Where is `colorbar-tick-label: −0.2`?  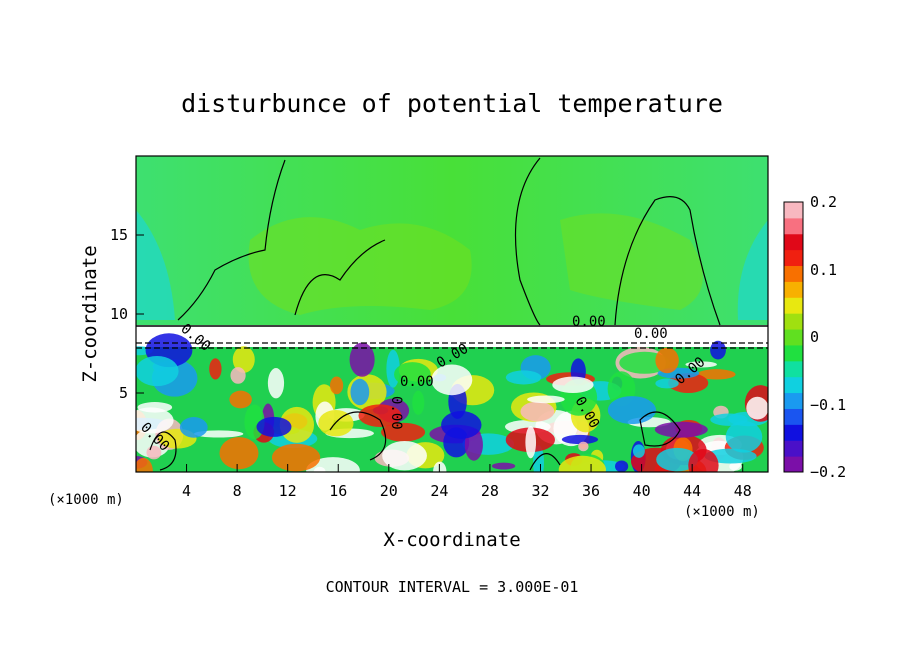
colorbar-tick-label: −0.2 is located at coordinates (828, 472).